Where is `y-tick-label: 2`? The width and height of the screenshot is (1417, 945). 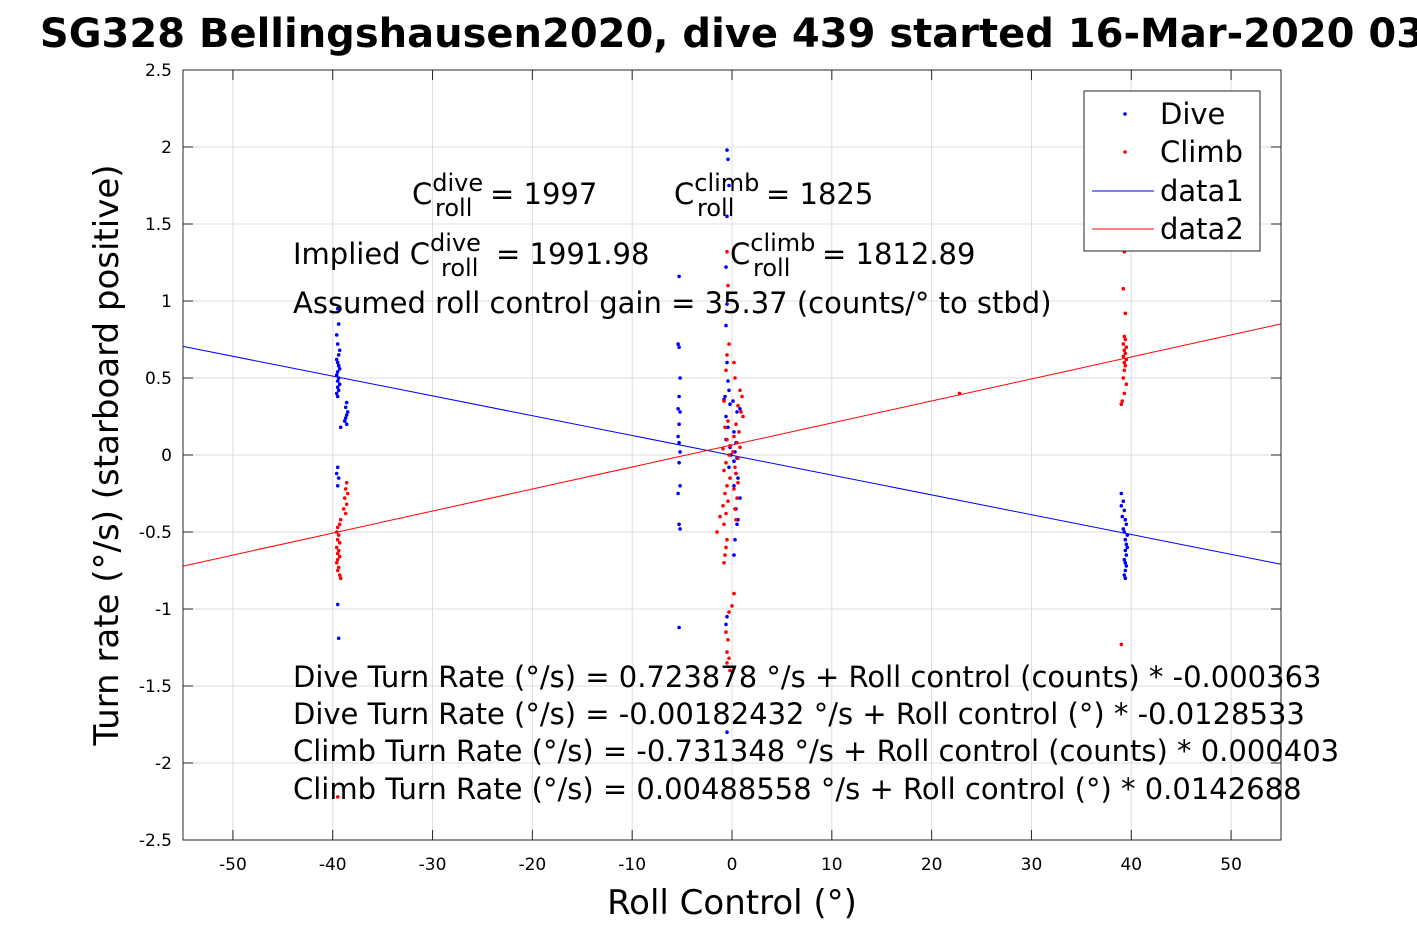 y-tick-label: 2 is located at coordinates (166, 148).